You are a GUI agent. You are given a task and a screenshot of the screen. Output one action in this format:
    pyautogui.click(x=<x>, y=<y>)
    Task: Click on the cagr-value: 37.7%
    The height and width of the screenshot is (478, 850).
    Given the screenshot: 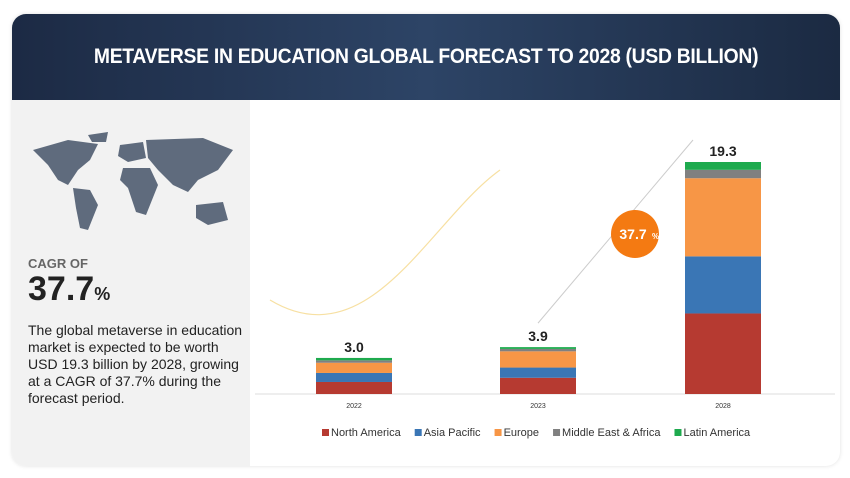 What is the action you would take?
    pyautogui.click(x=69, y=289)
    